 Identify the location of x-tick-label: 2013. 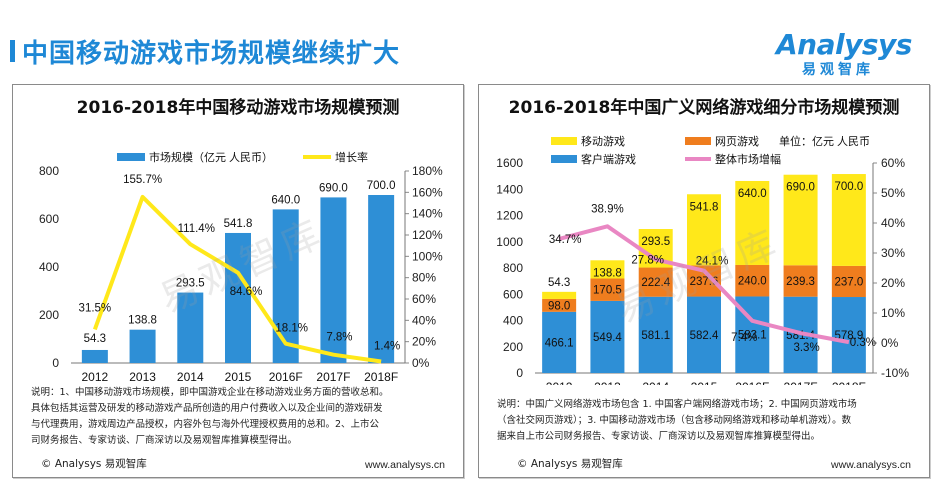
(142, 377).